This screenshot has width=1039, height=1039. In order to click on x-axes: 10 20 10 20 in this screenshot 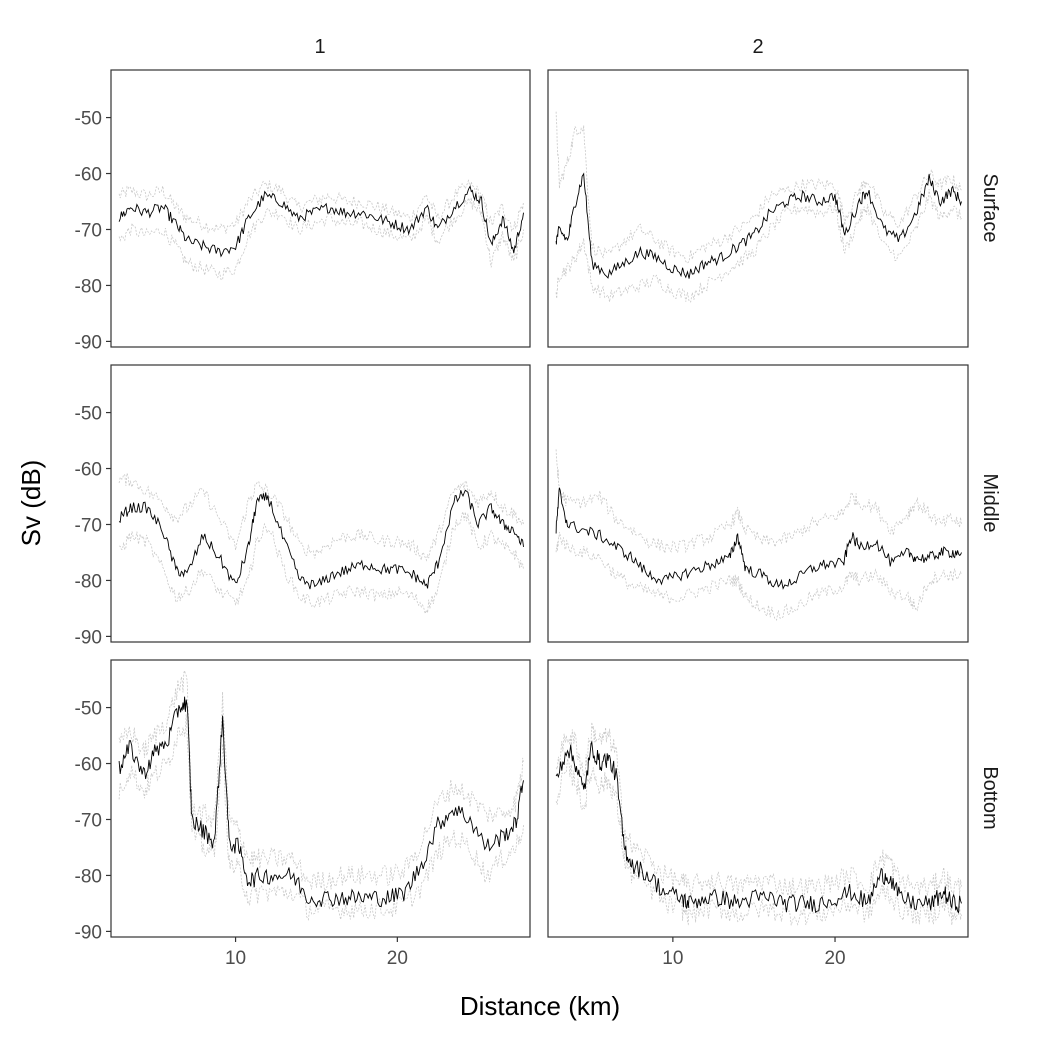, I will do `click(535, 953)`.